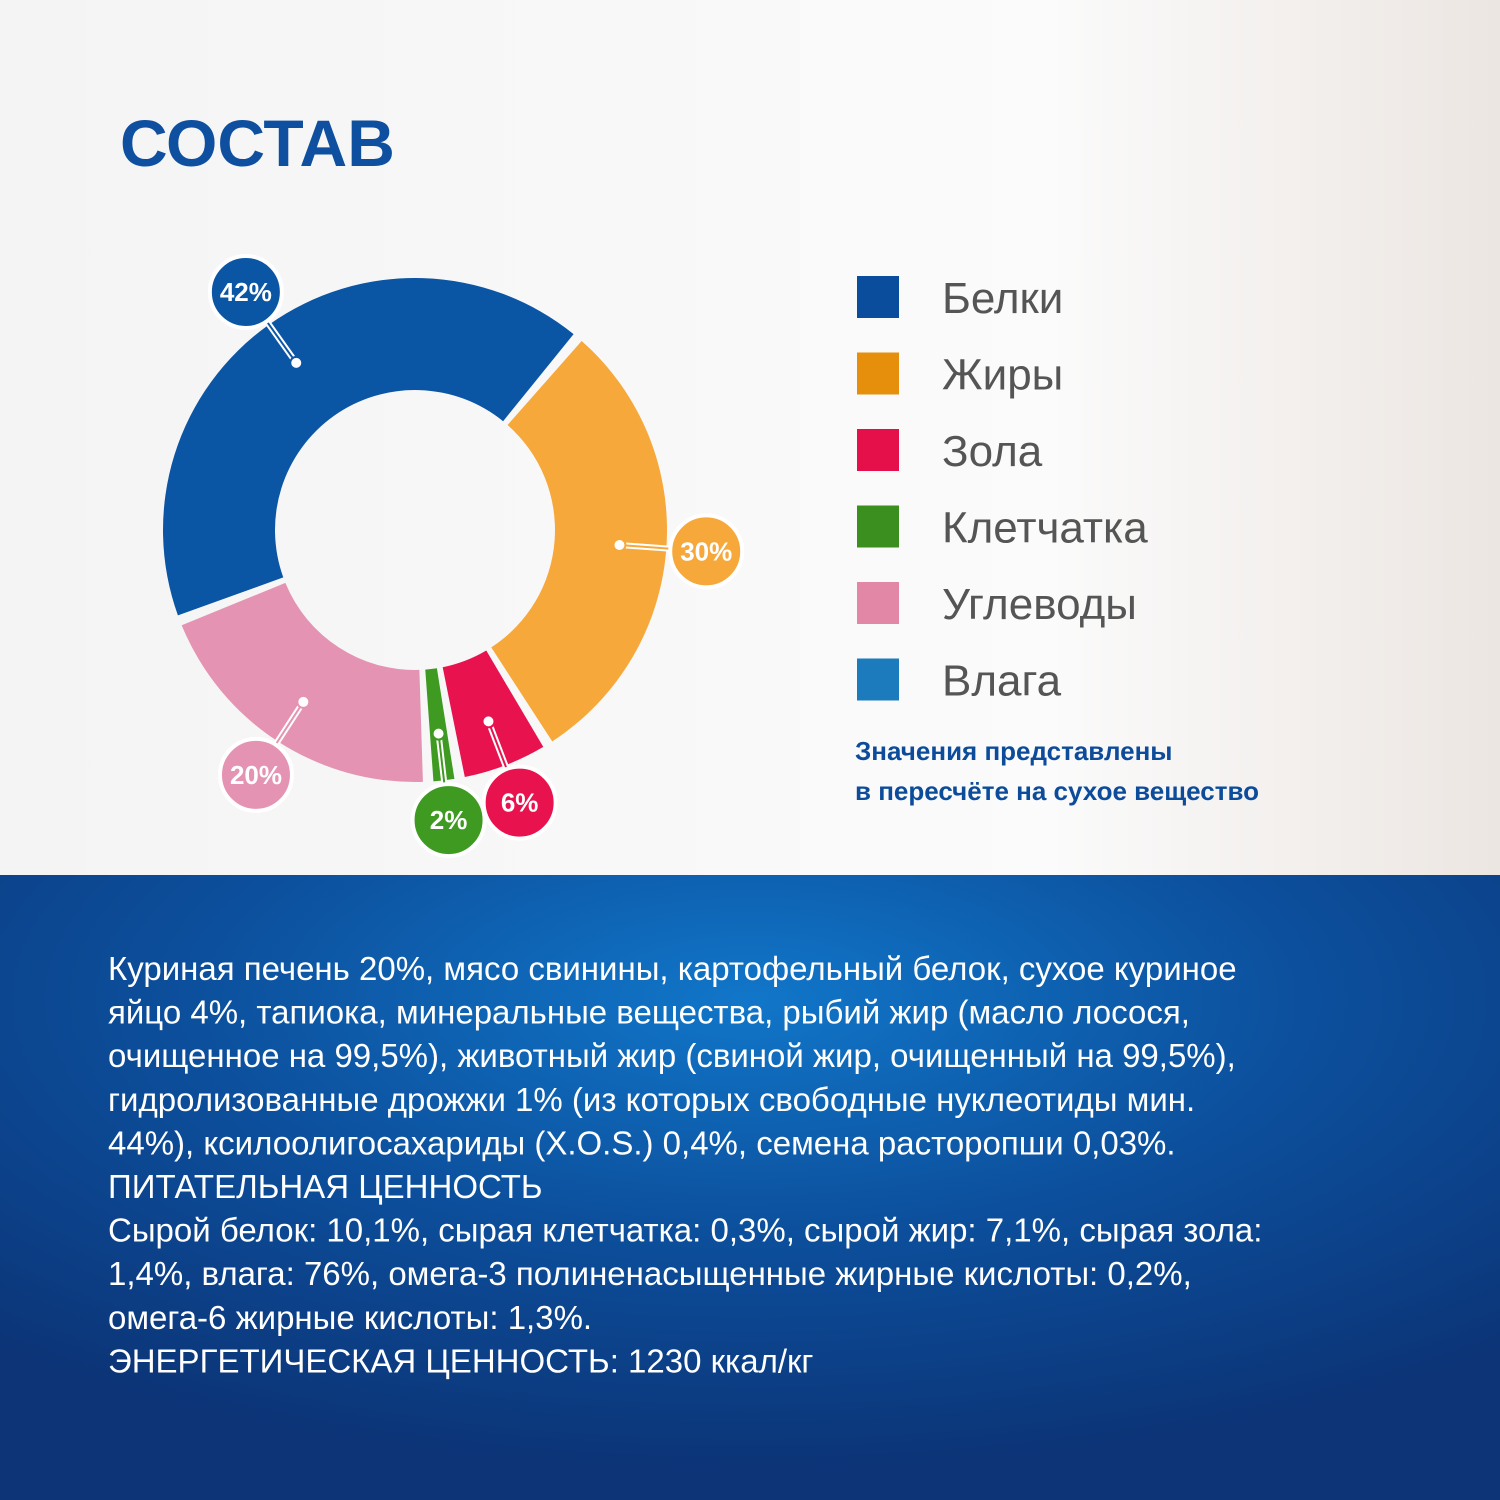 Image resolution: width=1500 pixels, height=1500 pixels. What do you see at coordinates (1045, 528) in the screenshot?
I see `legend-label: Клетчатка` at bounding box center [1045, 528].